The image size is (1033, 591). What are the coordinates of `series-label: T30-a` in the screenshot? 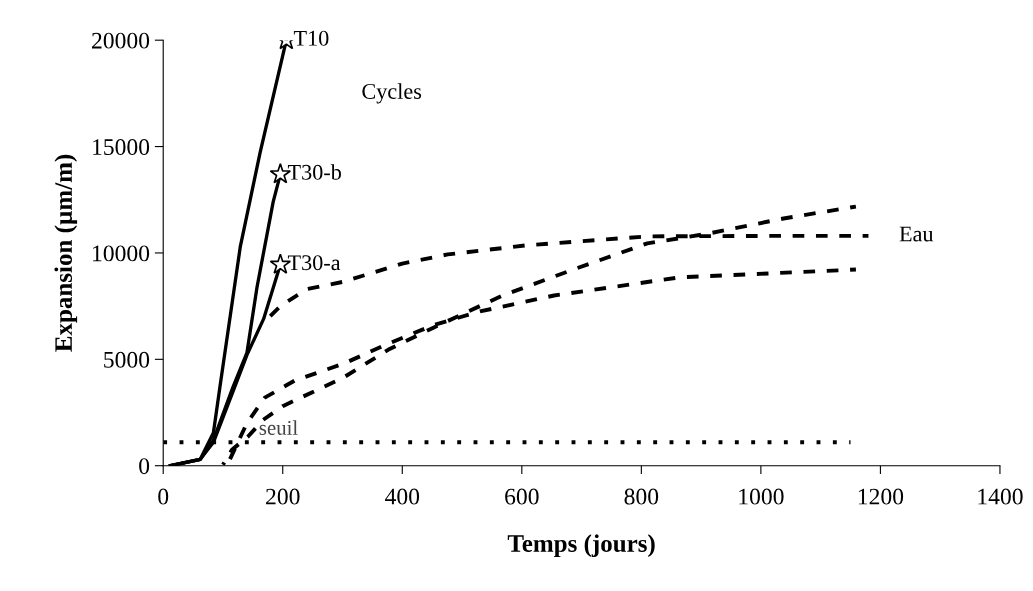 It's located at (314, 263).